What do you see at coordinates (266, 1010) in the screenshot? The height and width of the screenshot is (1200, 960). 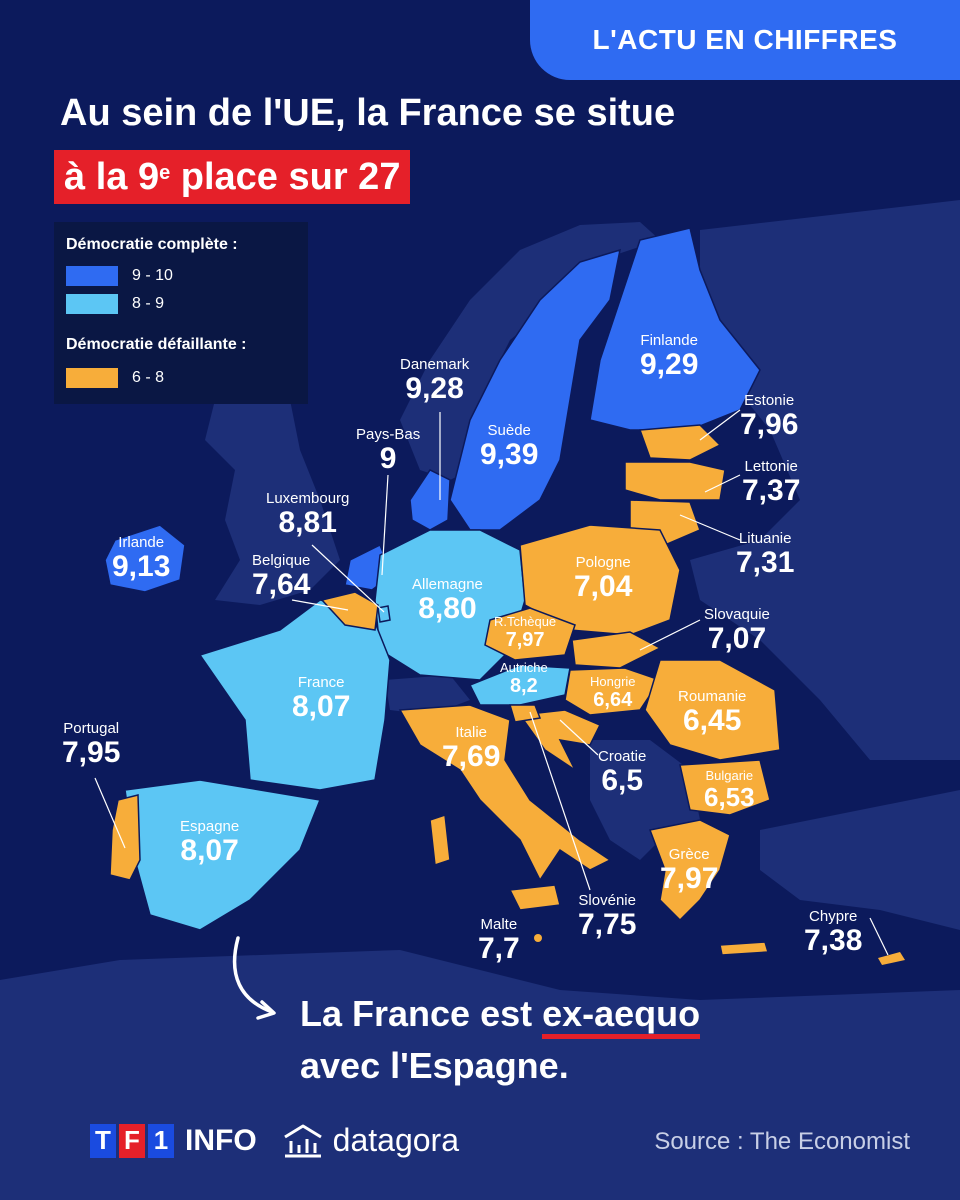 I see `arrow-head-icon` at bounding box center [266, 1010].